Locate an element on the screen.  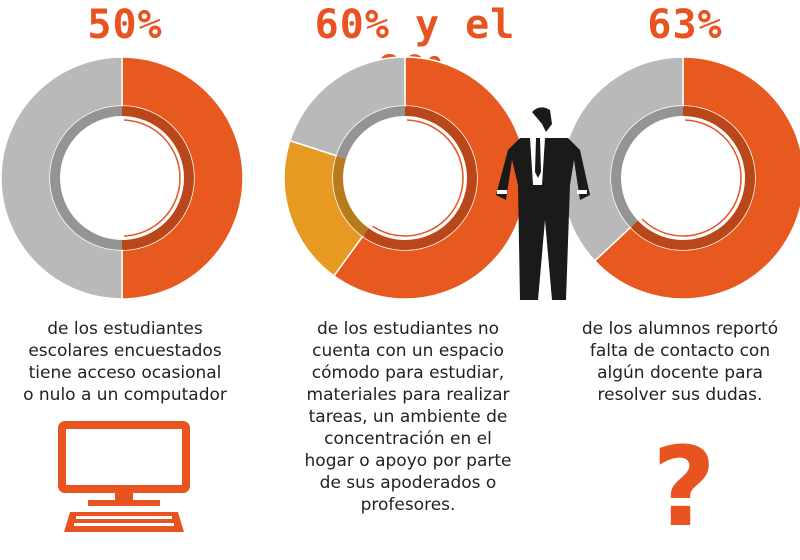
description-line: cuenta con un espacio is located at coordinates (408, 351).